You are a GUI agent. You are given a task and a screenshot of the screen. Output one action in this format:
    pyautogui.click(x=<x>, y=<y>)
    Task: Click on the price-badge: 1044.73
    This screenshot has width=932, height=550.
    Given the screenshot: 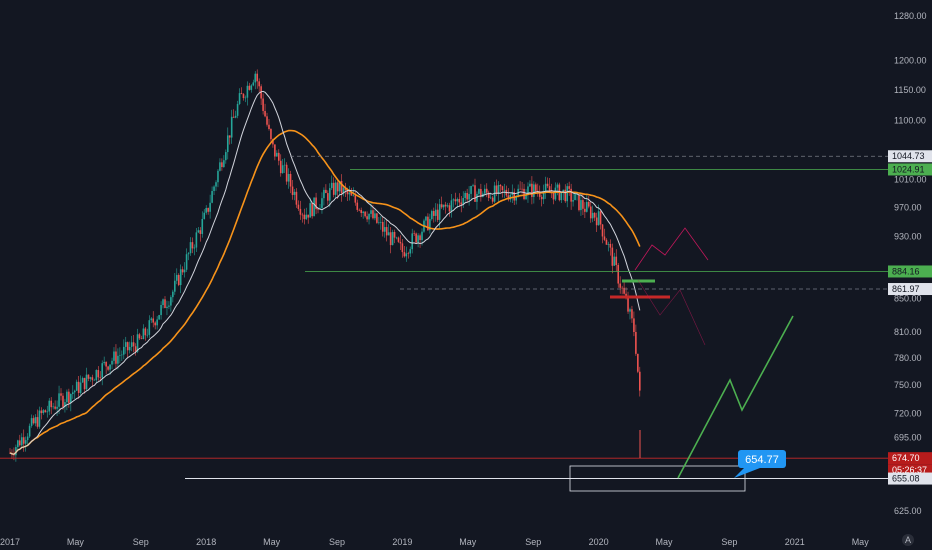 What is the action you would take?
    pyautogui.click(x=910, y=156)
    